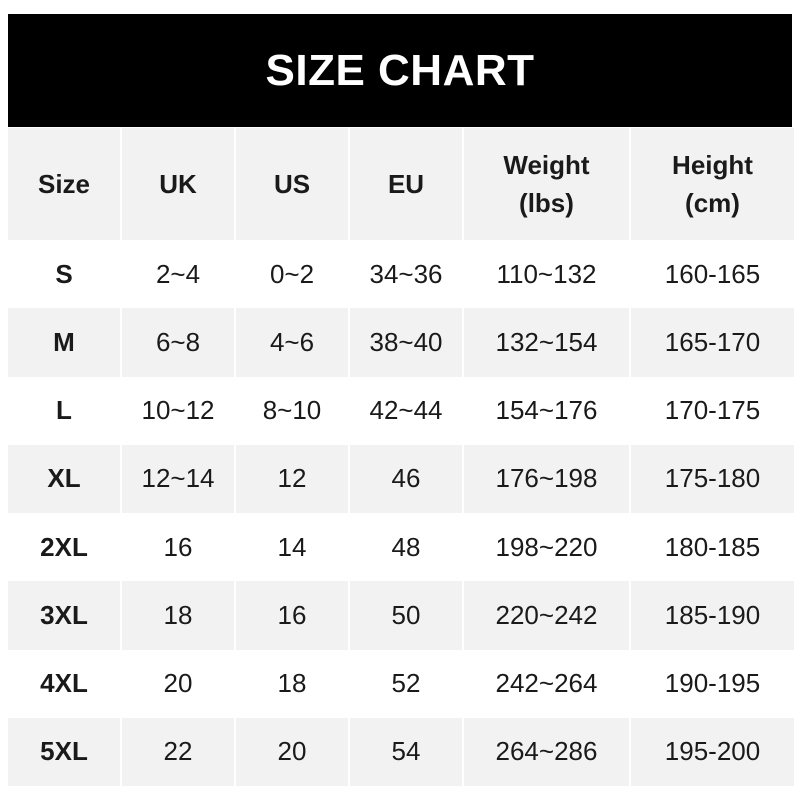 The image size is (800, 800). I want to click on column-header-text: US, so click(292, 184).